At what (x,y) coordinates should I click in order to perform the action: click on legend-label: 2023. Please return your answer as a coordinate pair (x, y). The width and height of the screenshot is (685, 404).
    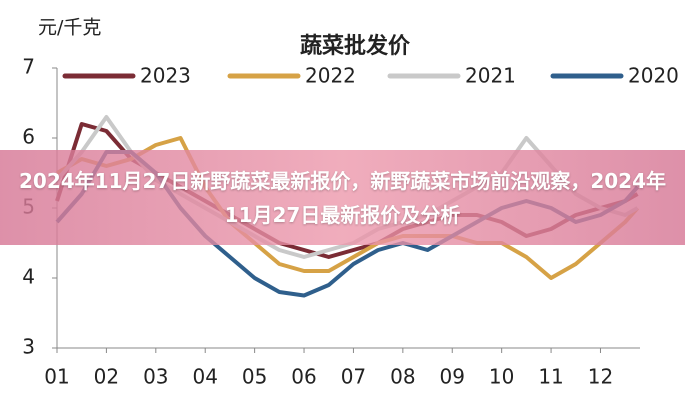
    Looking at the image, I should click on (165, 76).